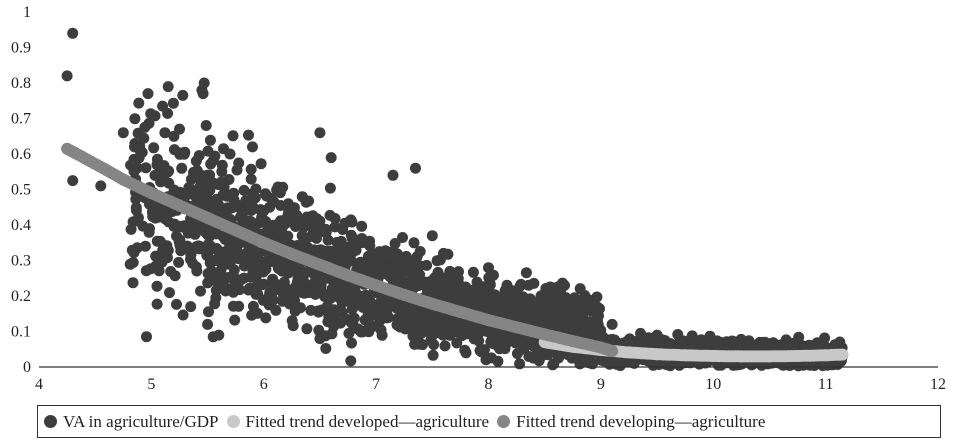 The width and height of the screenshot is (959, 444). What do you see at coordinates (21, 83) in the screenshot?
I see `y-tick-label: 0.8` at bounding box center [21, 83].